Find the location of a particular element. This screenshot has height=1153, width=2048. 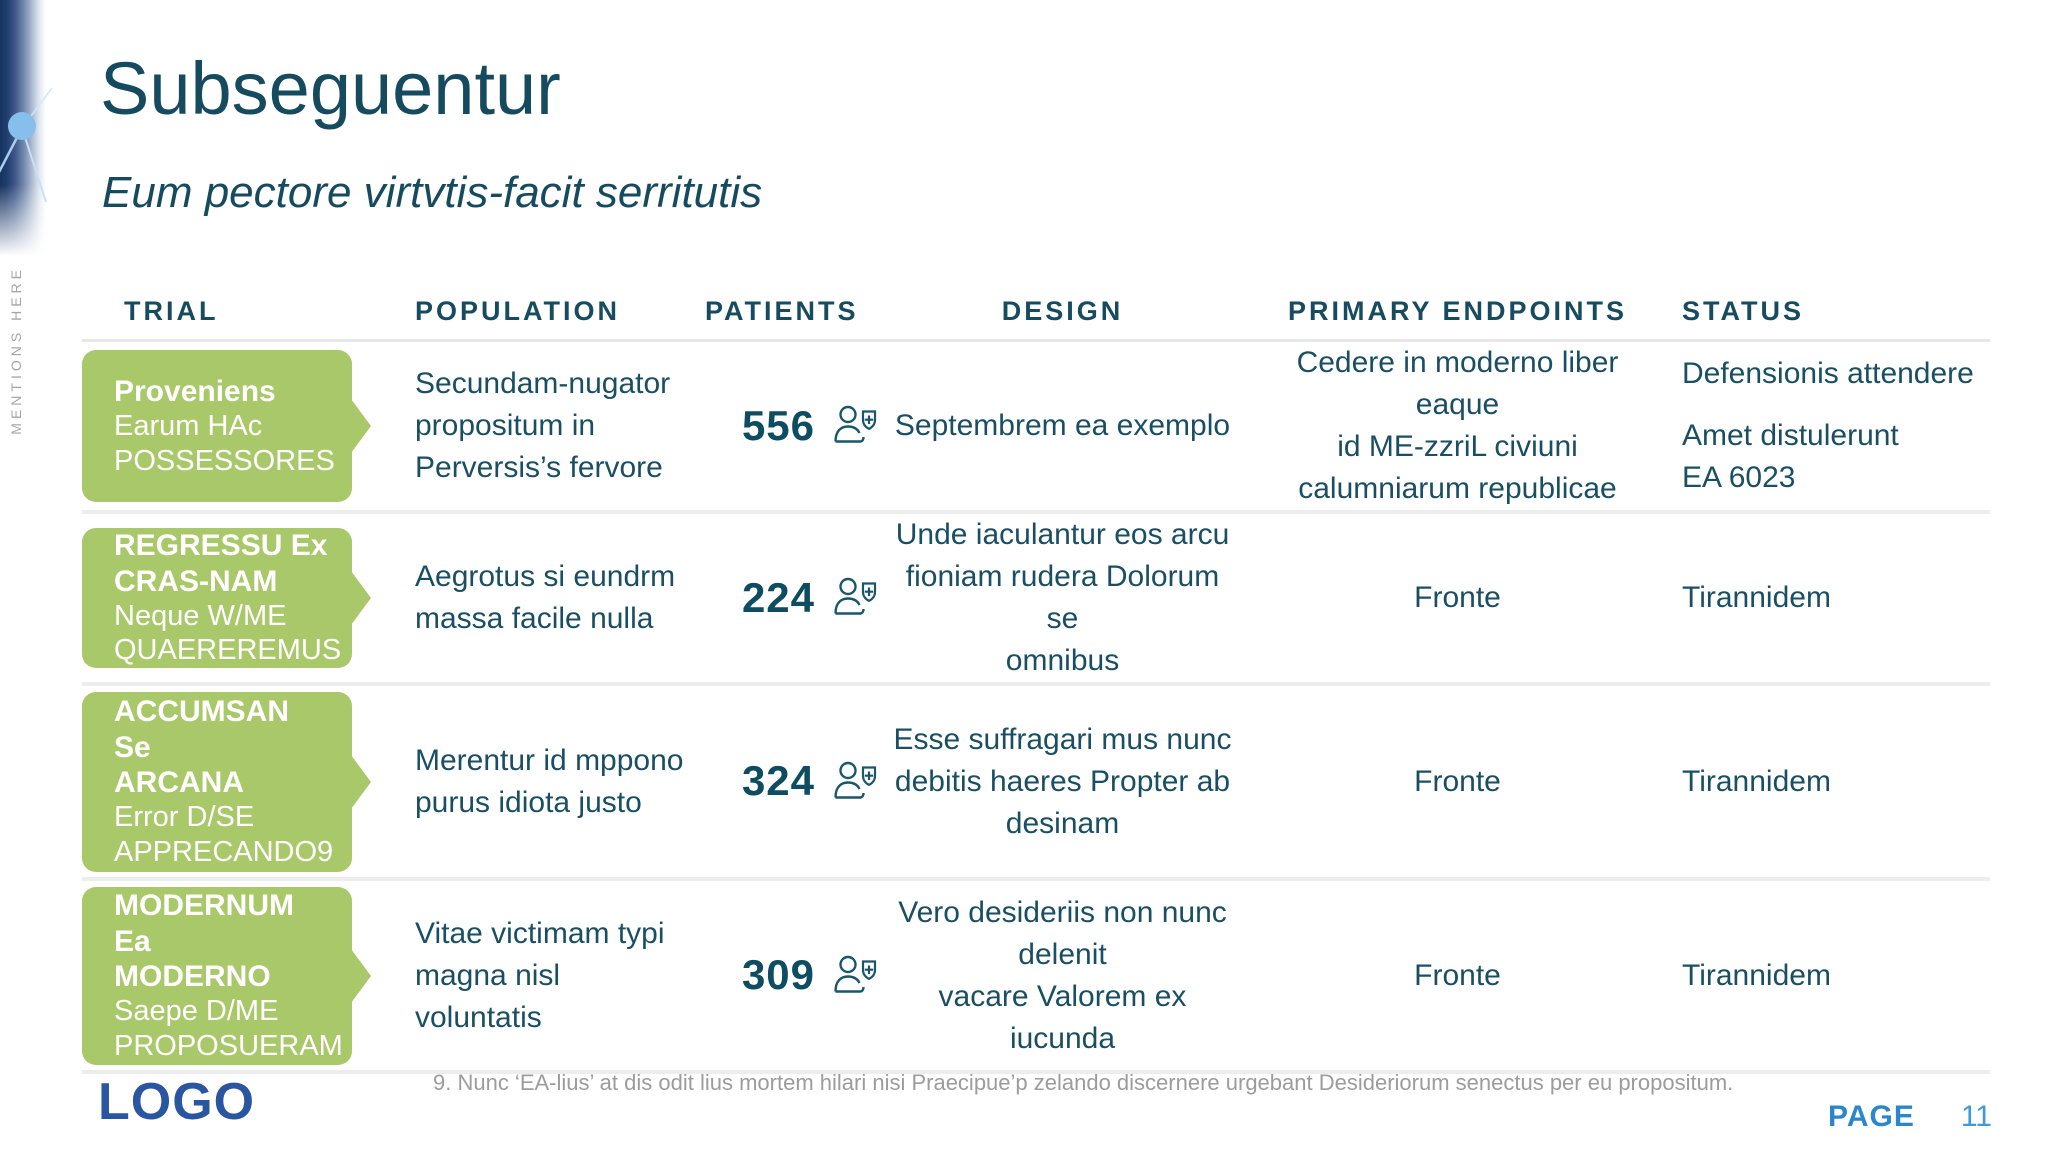

patients-cell: 556 is located at coordinates (790, 426).